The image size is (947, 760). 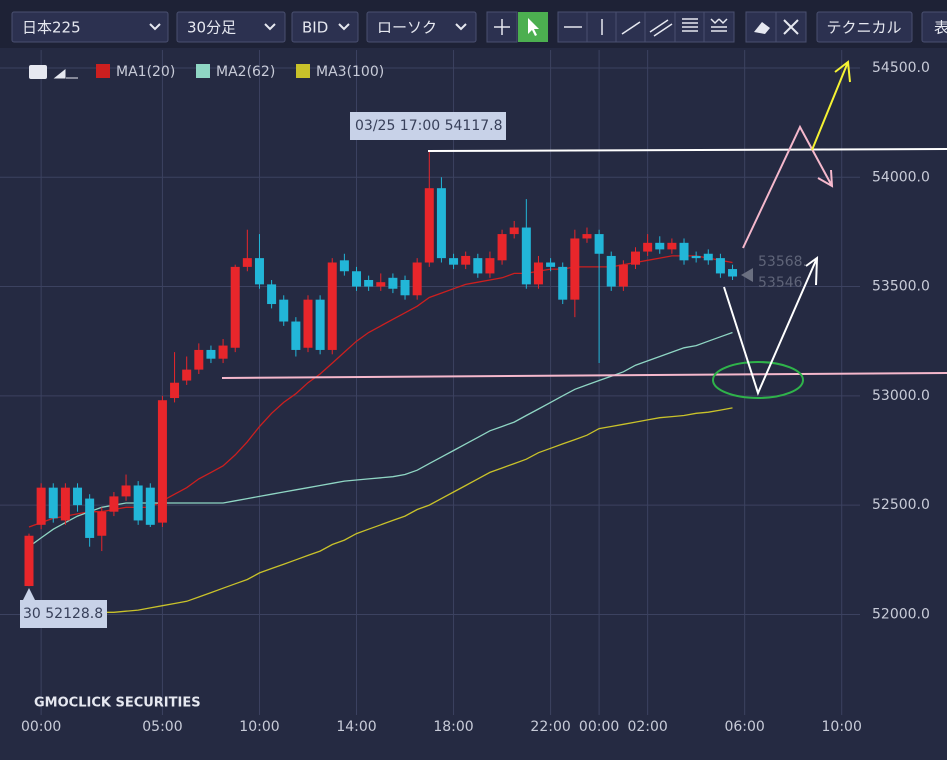 I want to click on x-tick-label: 14:00, so click(x=356, y=727).